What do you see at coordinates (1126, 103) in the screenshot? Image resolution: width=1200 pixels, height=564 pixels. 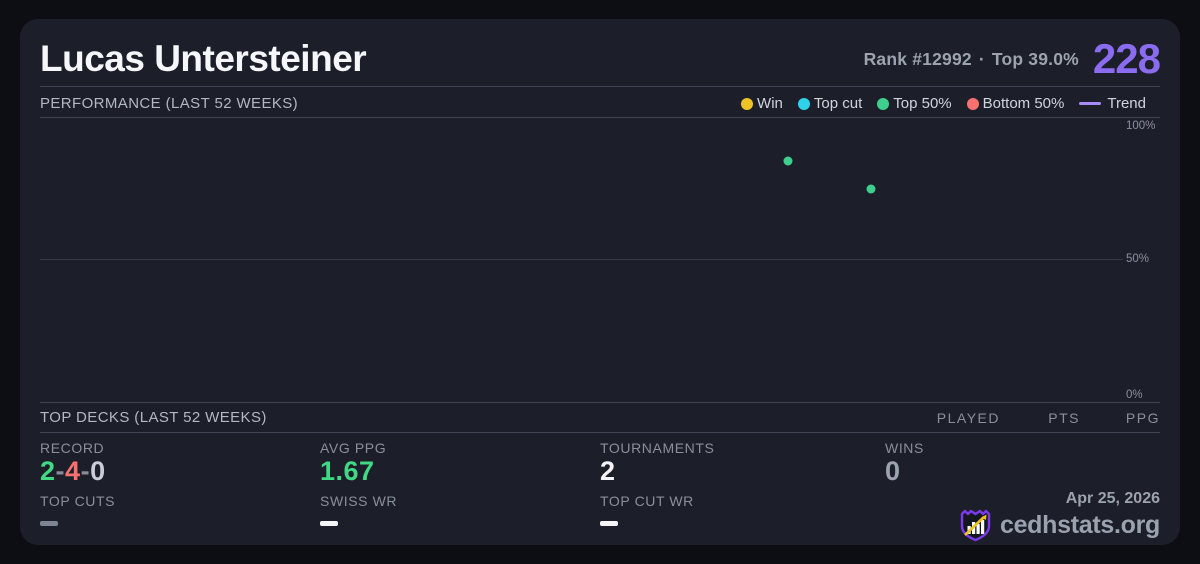 I see `legend-label-trend: Trend` at bounding box center [1126, 103].